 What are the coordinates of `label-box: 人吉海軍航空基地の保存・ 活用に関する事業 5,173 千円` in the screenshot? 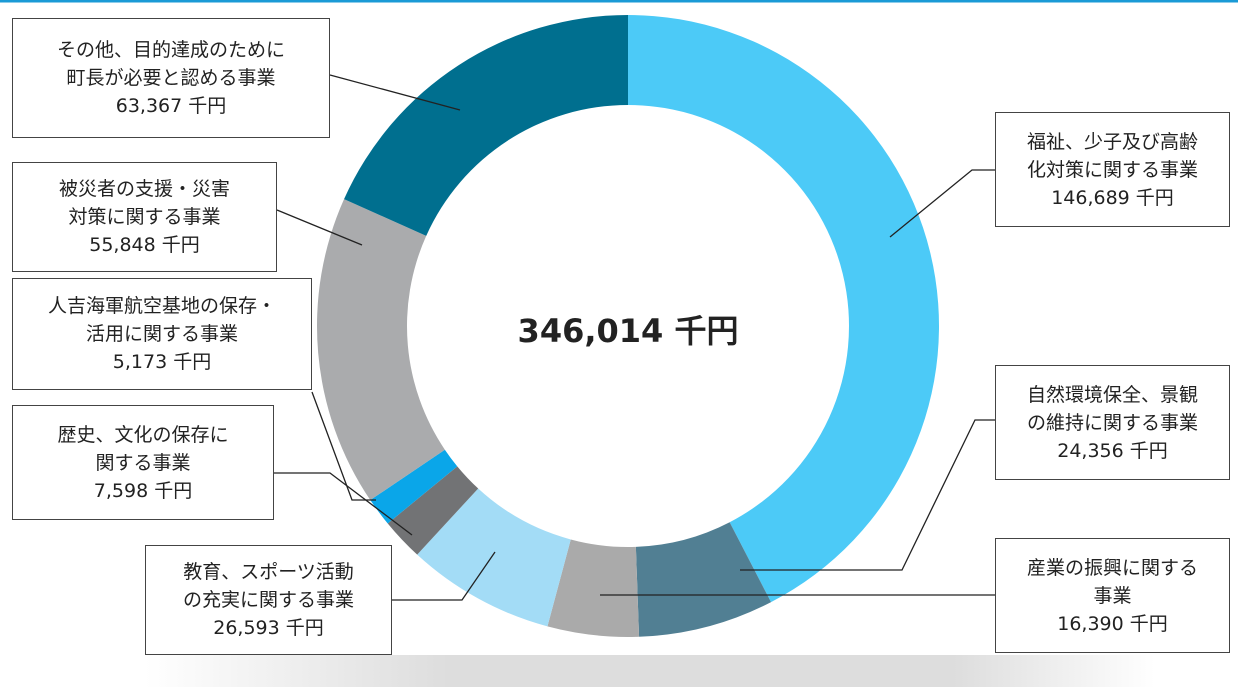 It's located at (162, 334).